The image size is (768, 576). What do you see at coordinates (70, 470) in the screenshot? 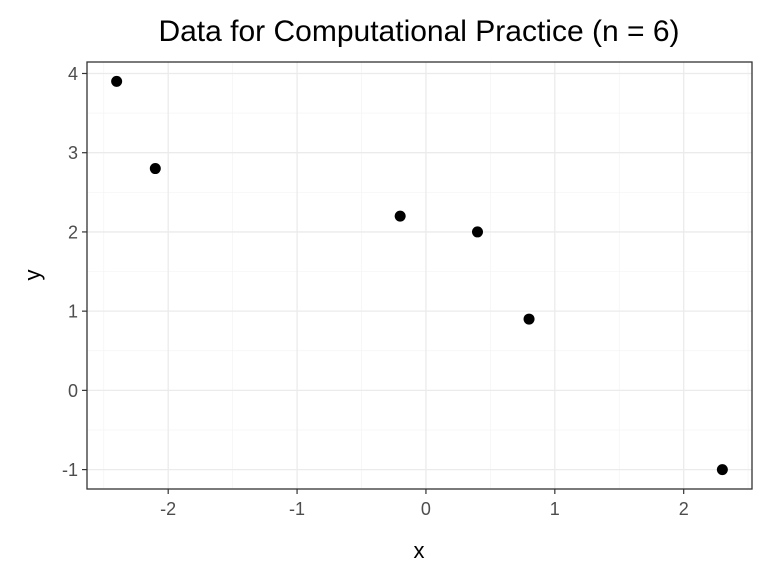
I see `y-tick-label: -1` at bounding box center [70, 470].